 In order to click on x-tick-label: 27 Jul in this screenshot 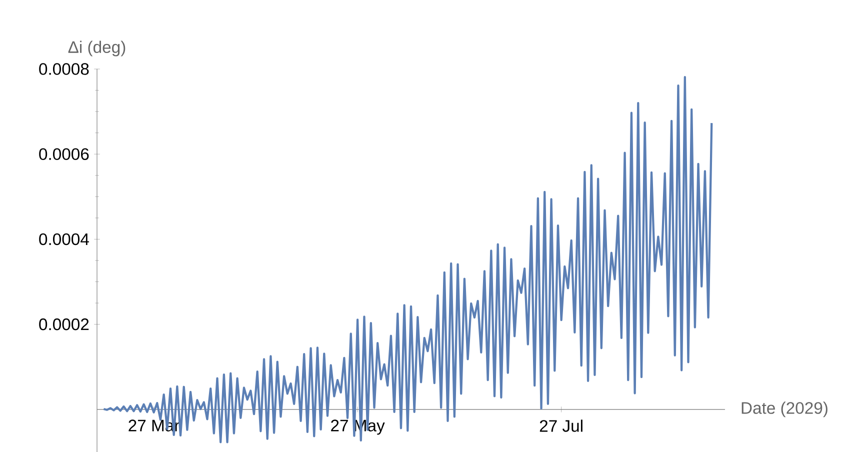, I will do `click(561, 426)`.